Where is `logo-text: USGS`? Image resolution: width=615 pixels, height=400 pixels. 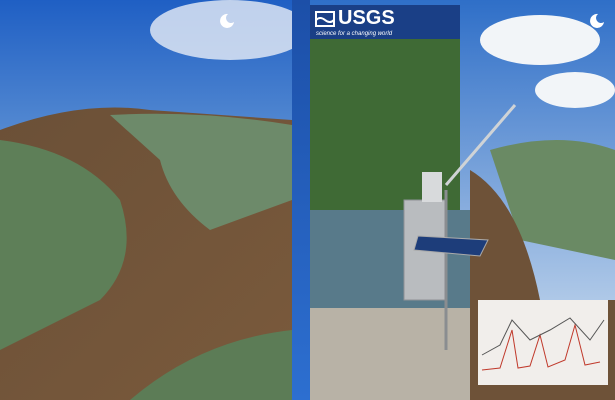
logo-text: USGS is located at coordinates (366, 18).